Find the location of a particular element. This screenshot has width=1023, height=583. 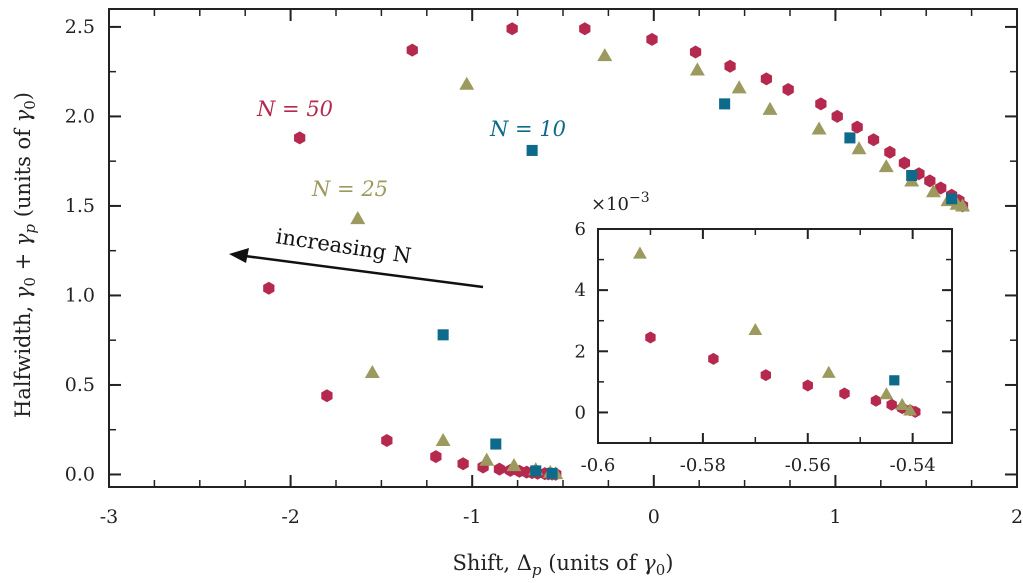

inset-x-tick-label: -0.54 is located at coordinates (913, 465).